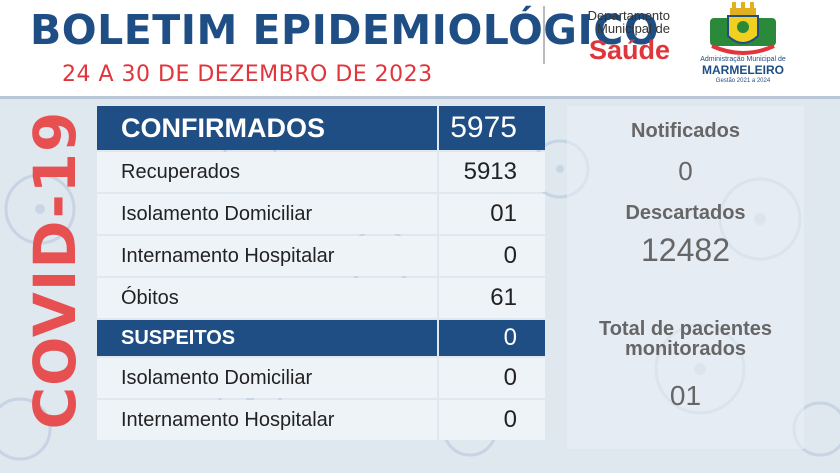  I want to click on confirmed-value: 5975, so click(492, 128).